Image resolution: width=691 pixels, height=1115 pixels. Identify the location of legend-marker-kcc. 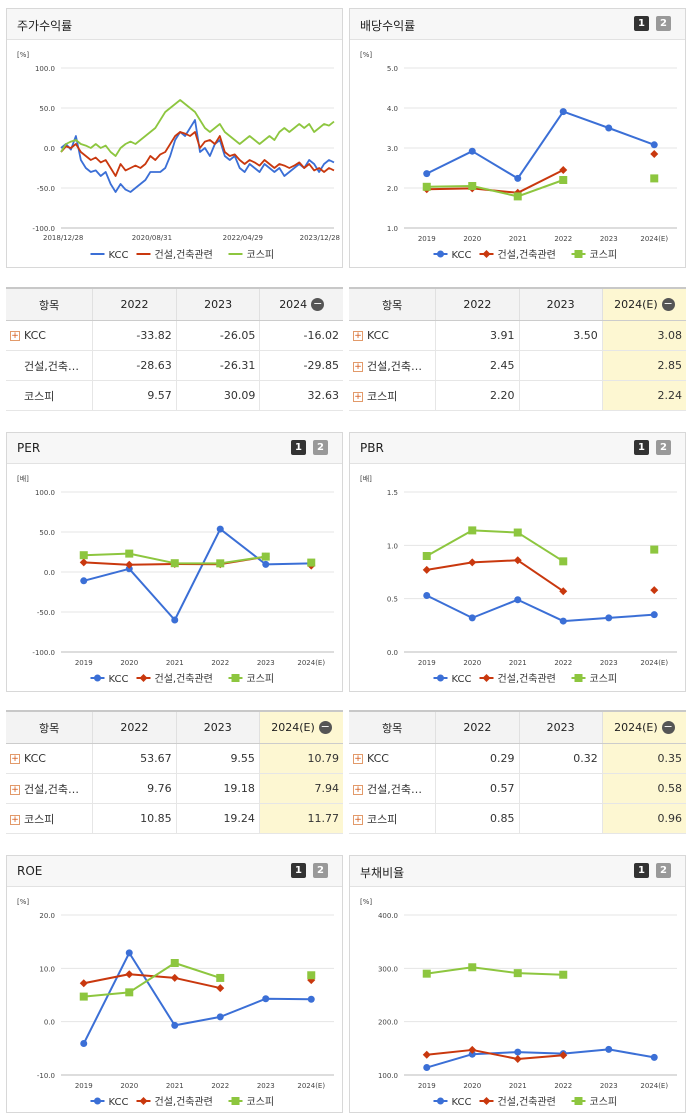
(440, 254).